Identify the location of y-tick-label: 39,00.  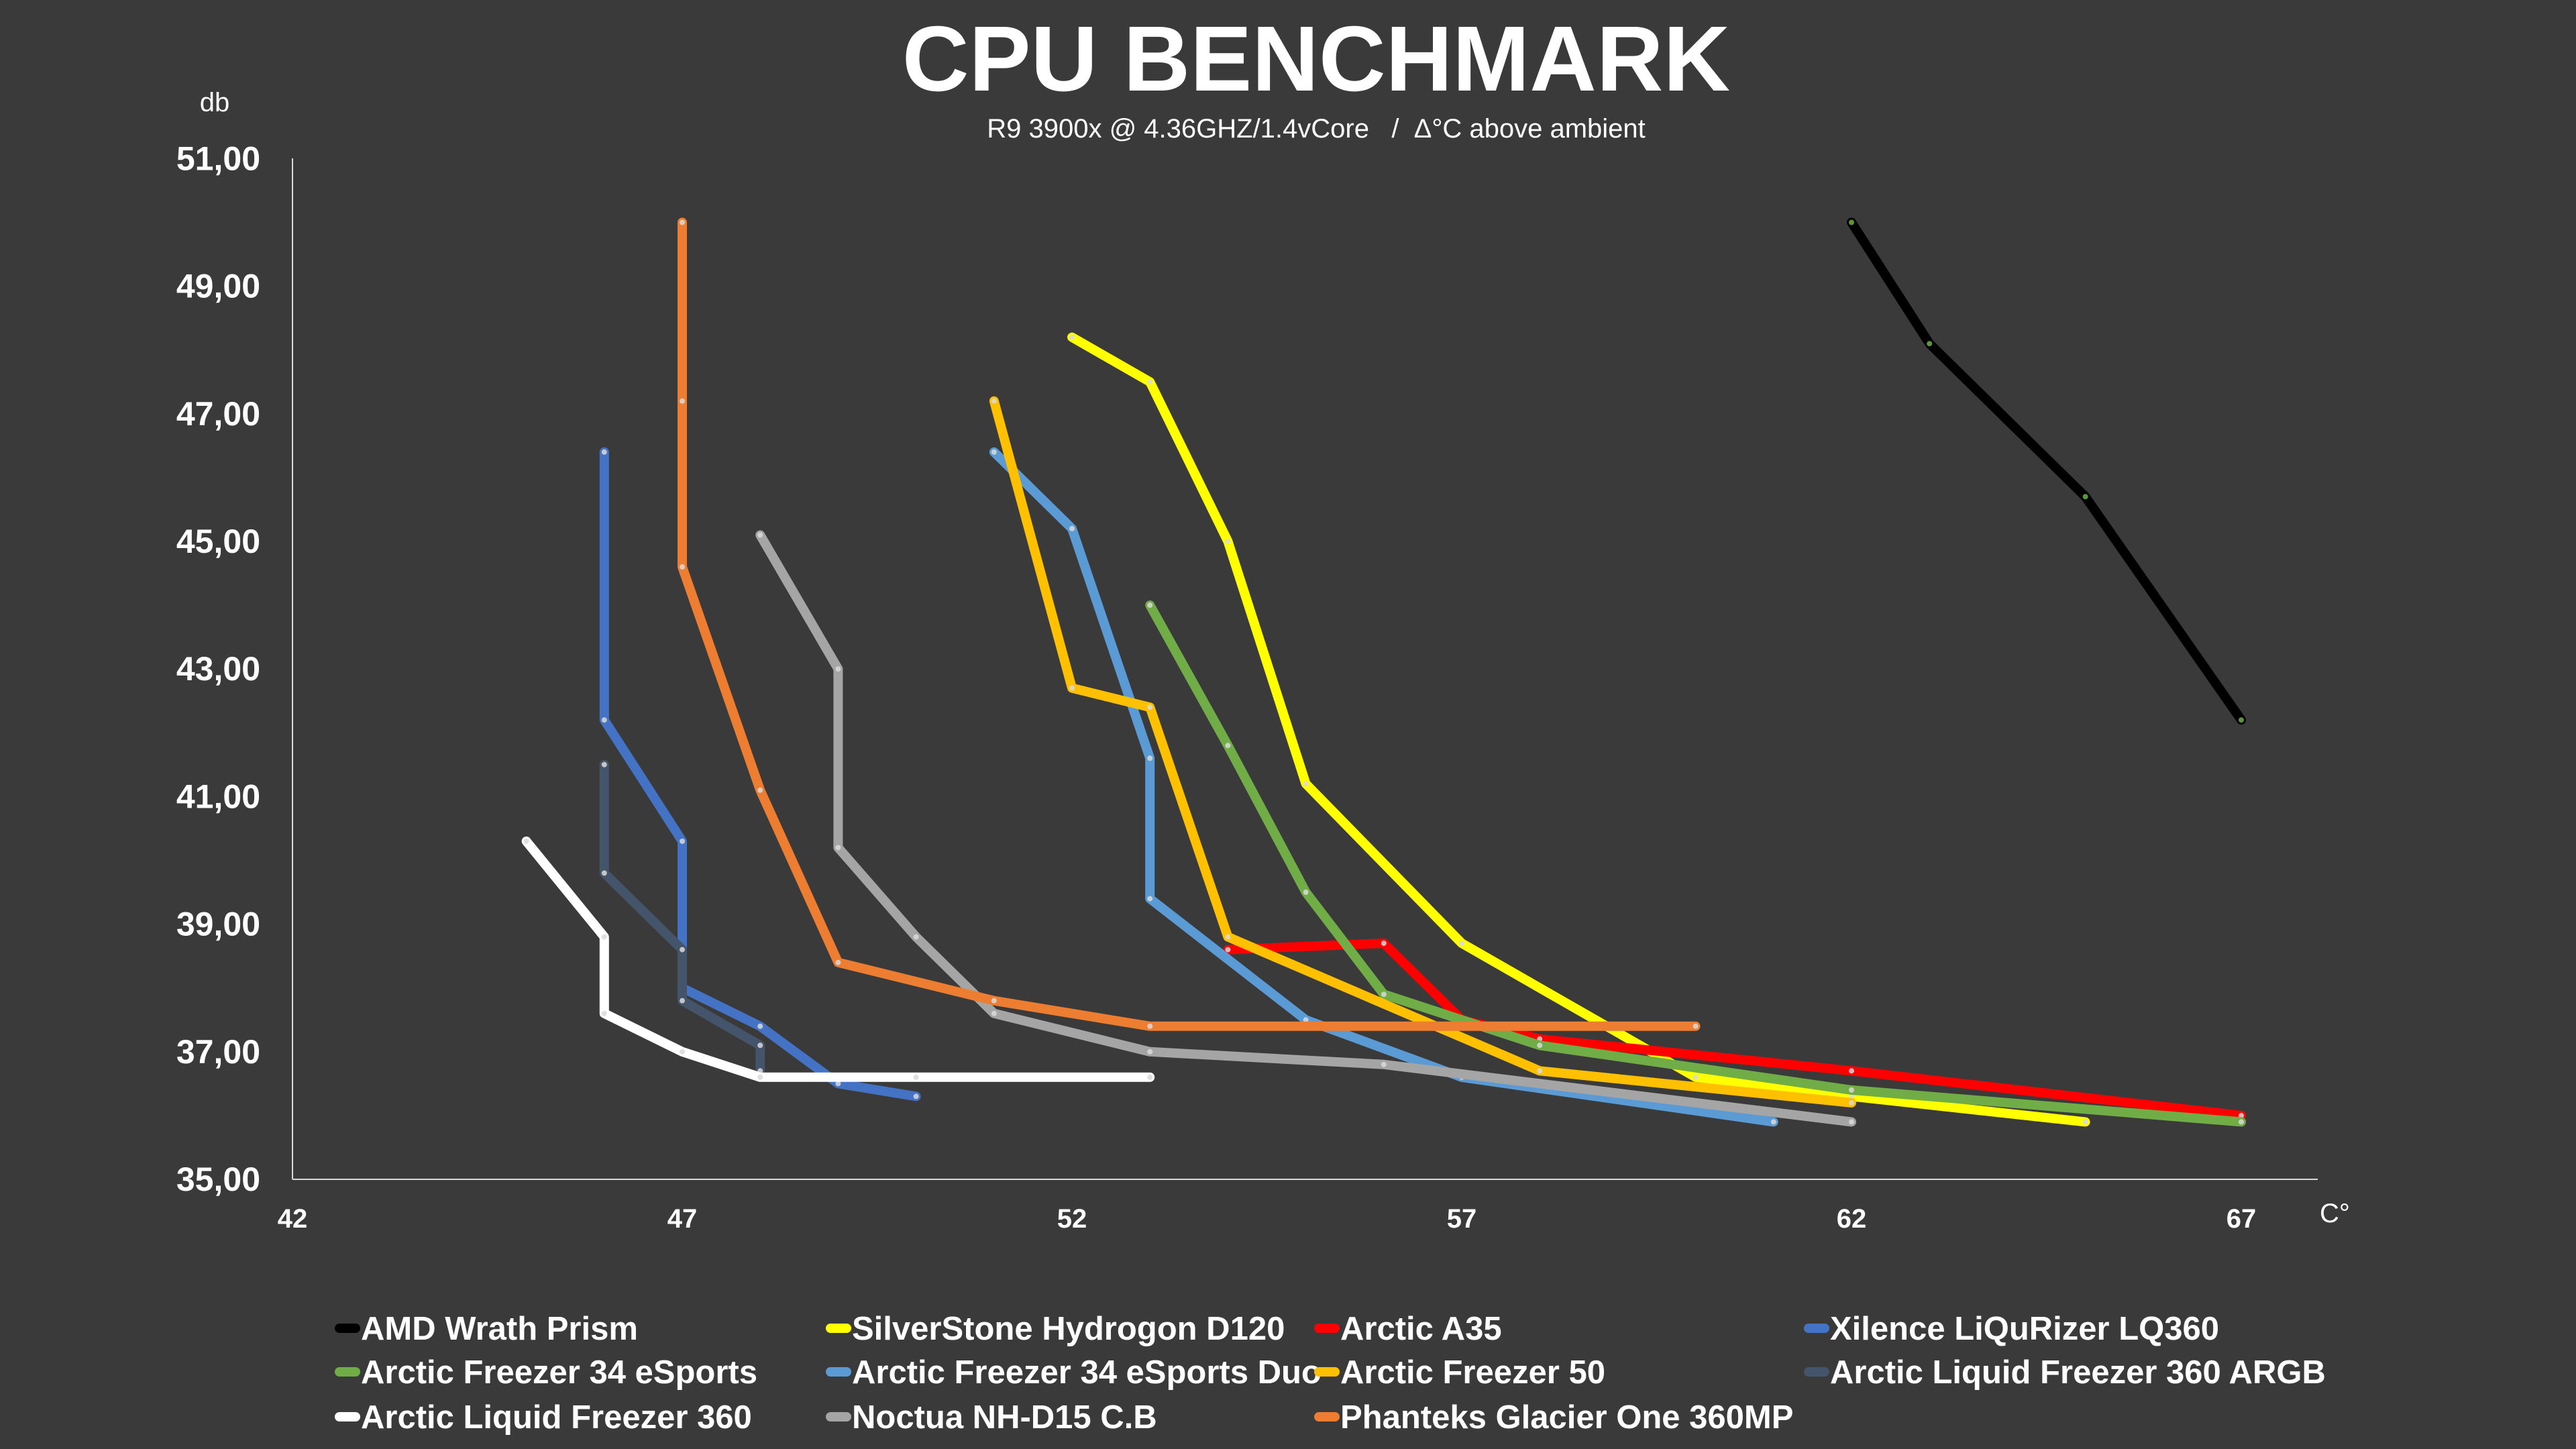
(218, 924).